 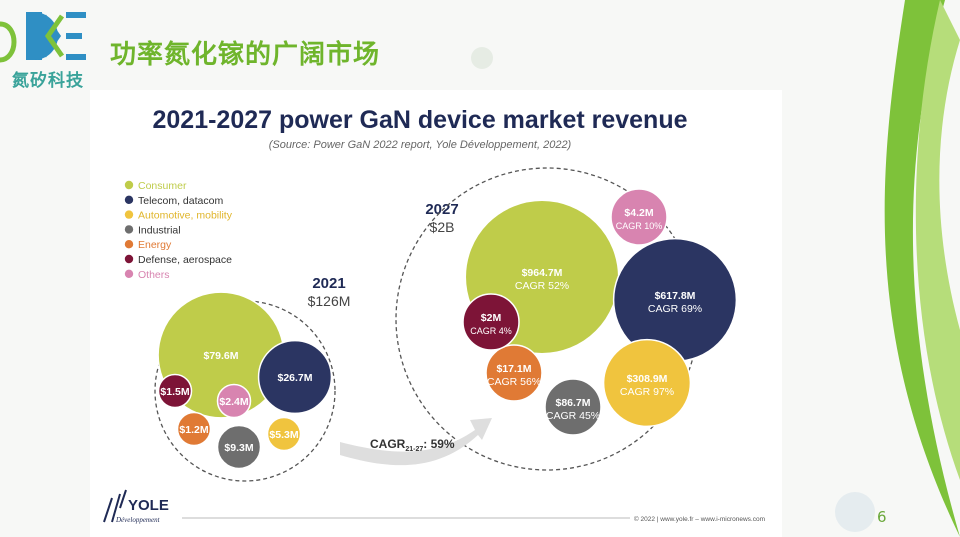 I want to click on bubble-value-label: $86.7M, so click(x=572, y=403).